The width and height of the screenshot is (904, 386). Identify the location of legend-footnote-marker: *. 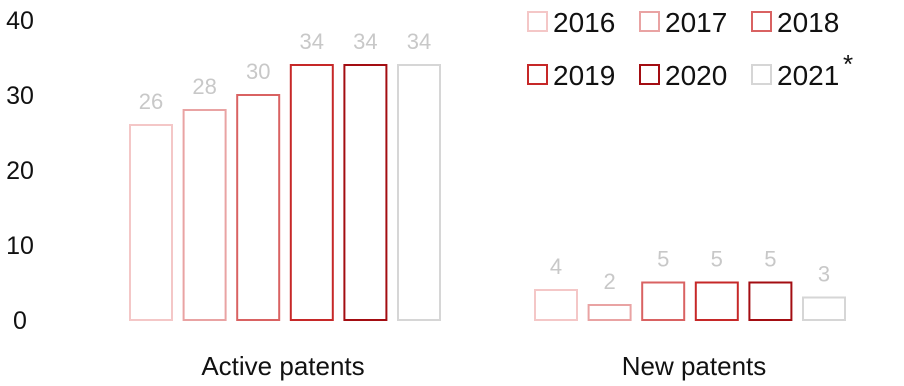
(848, 64).